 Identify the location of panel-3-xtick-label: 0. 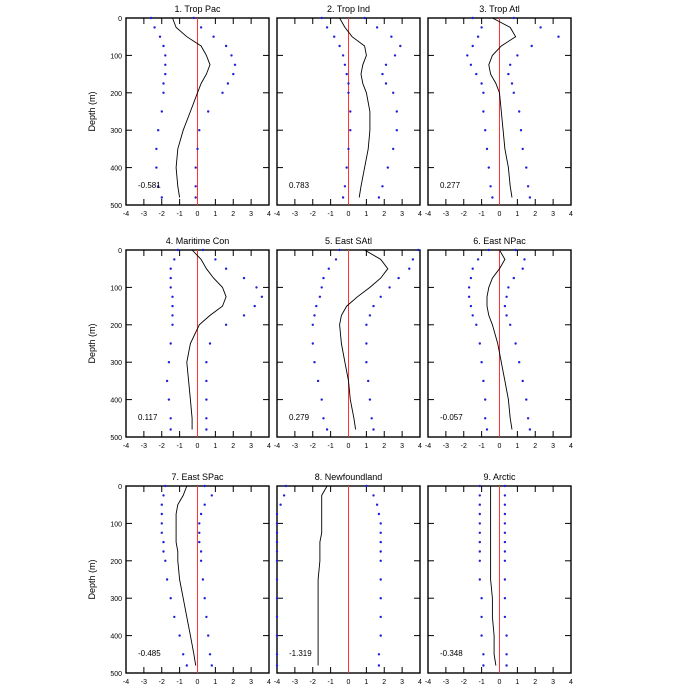
(500, 214).